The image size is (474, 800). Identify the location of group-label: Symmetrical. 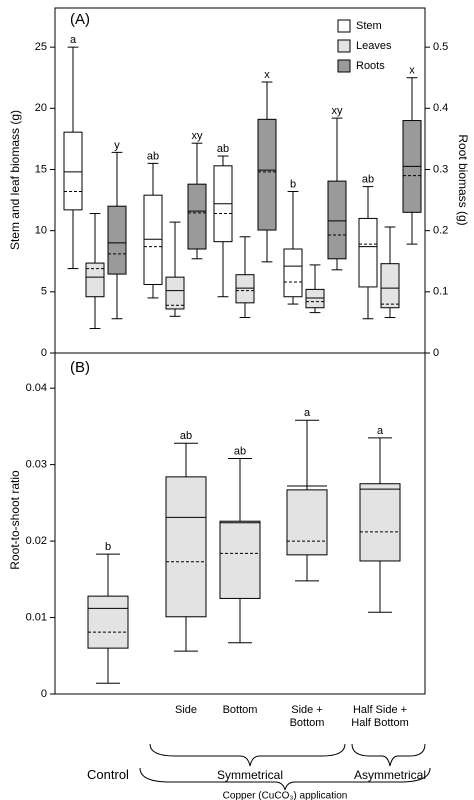
(250, 775).